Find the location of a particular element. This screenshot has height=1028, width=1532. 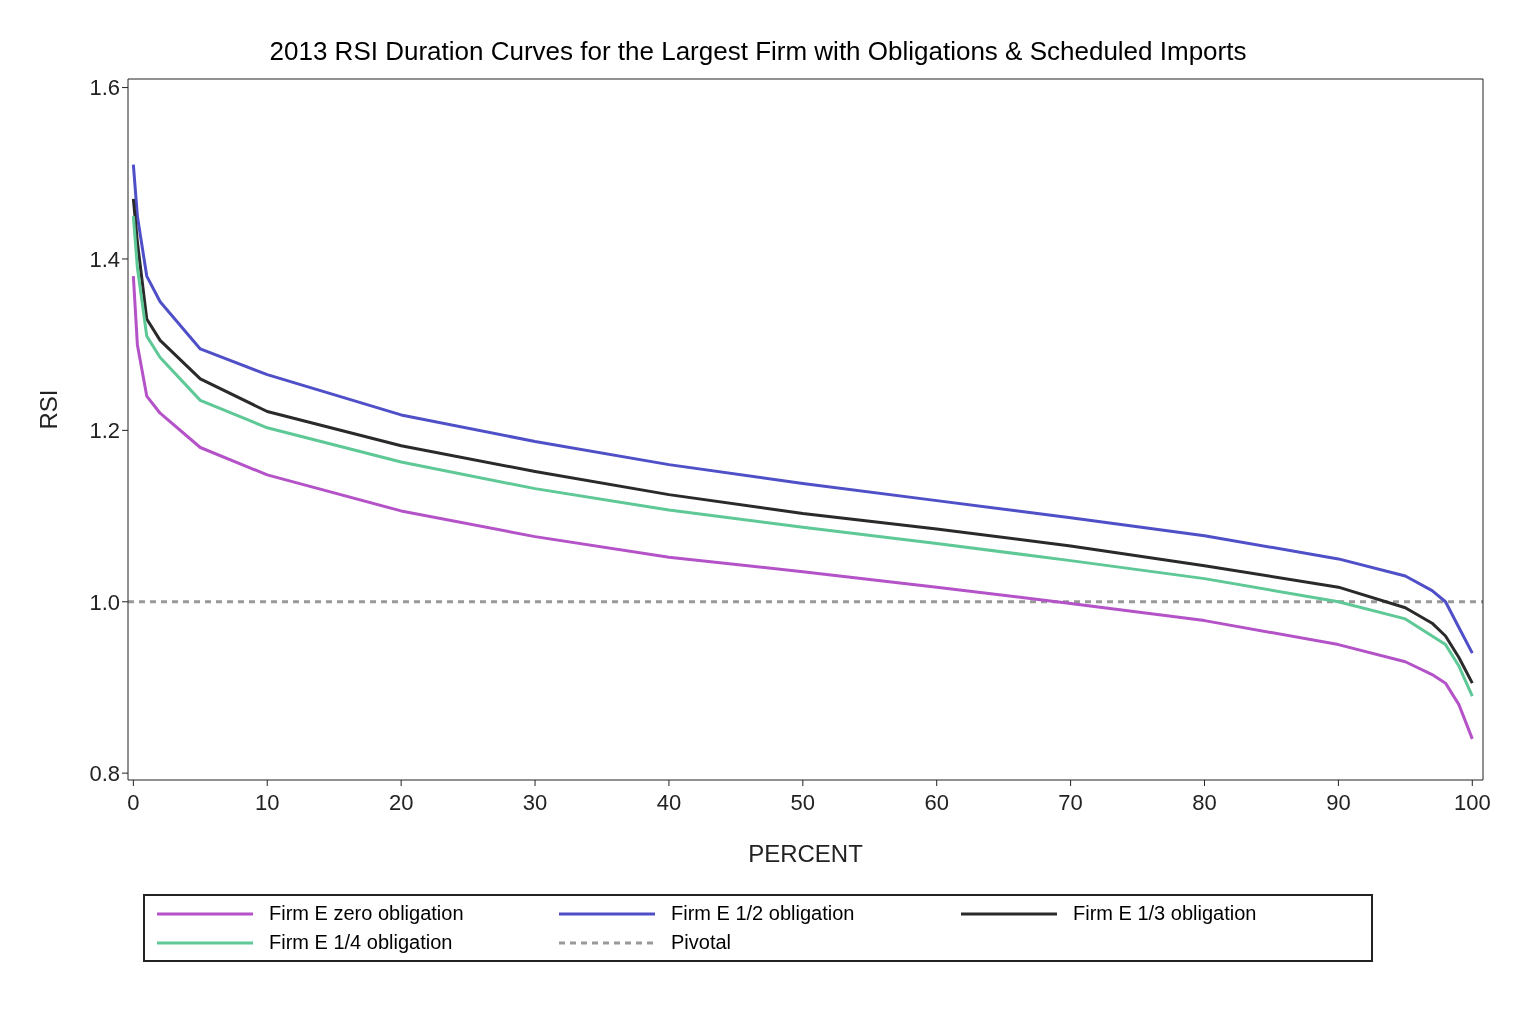

legend-label: Firm E zero obligation is located at coordinates (366, 913).